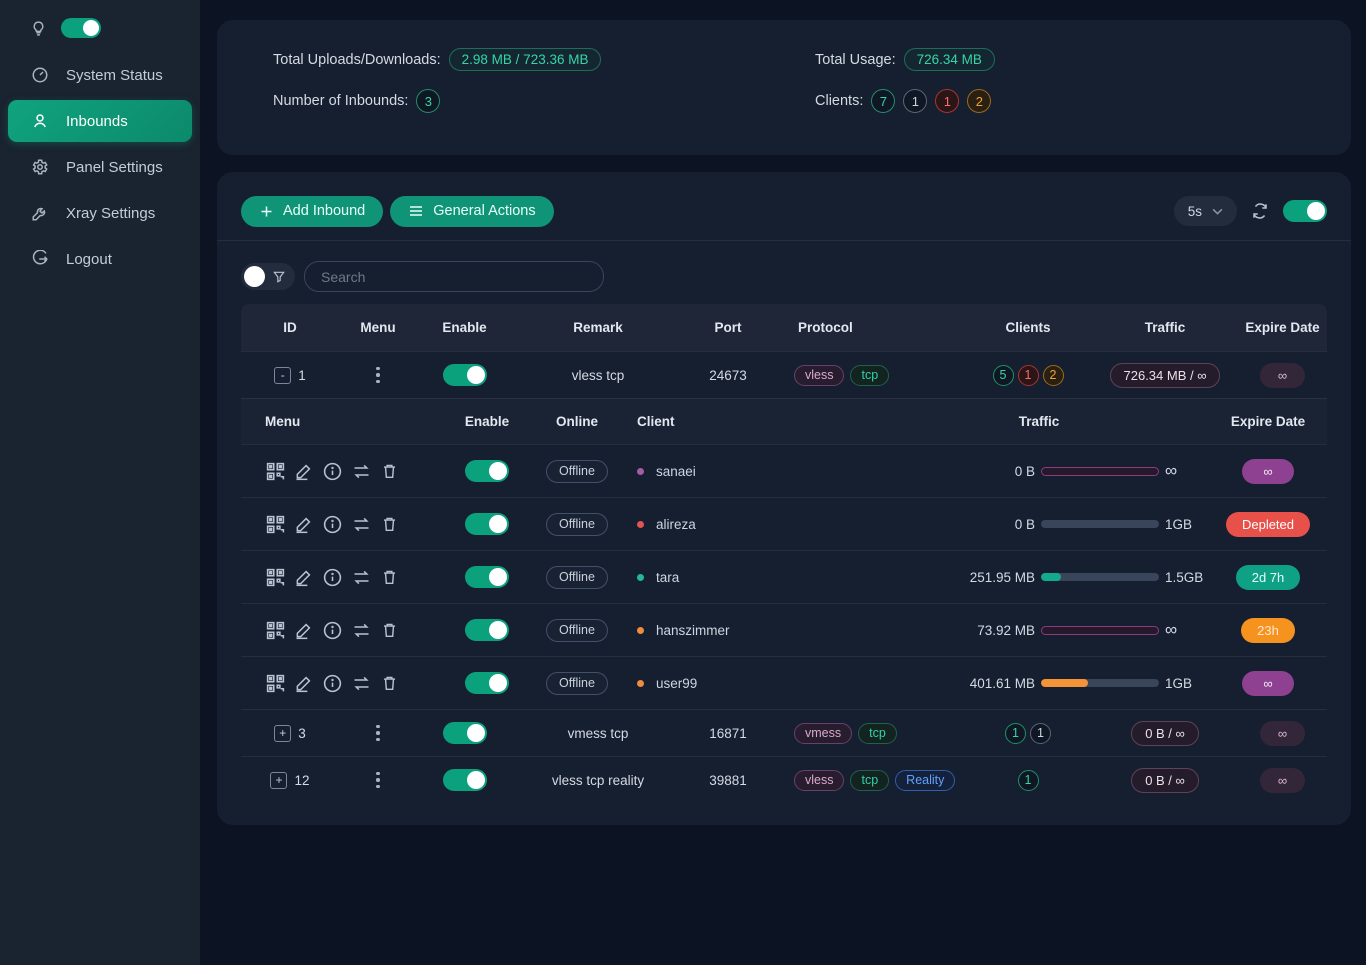 This screenshot has width=1366, height=965. Describe the element at coordinates (283, 375) in the screenshot. I see `collapse-row-button: -` at that location.